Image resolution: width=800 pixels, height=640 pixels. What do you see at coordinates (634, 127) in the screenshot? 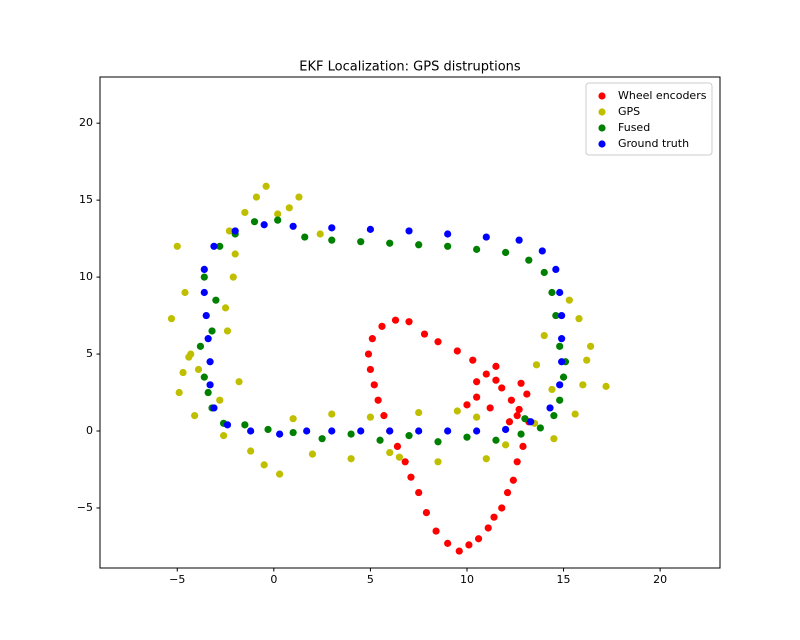
I see `legend-label: Fused` at bounding box center [634, 127].